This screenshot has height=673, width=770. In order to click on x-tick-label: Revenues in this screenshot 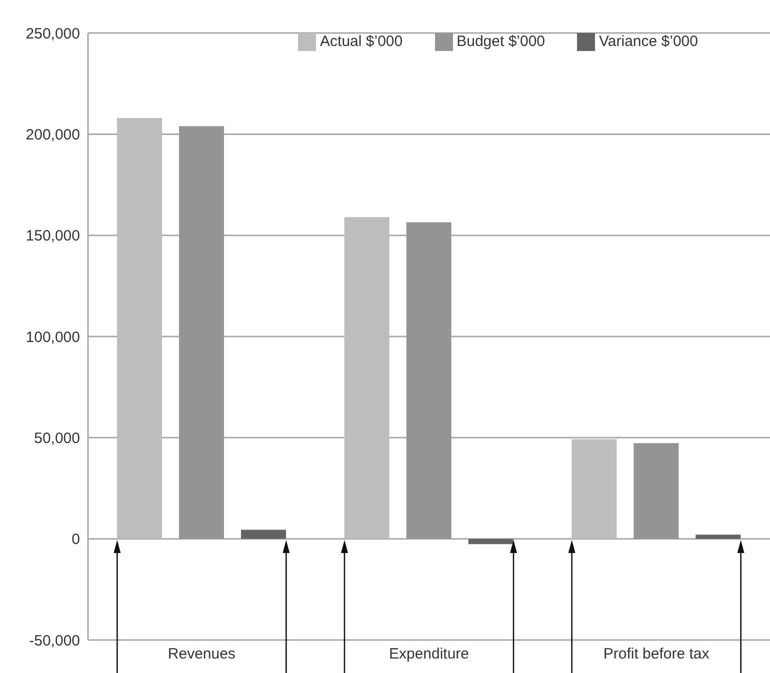, I will do `click(202, 654)`.